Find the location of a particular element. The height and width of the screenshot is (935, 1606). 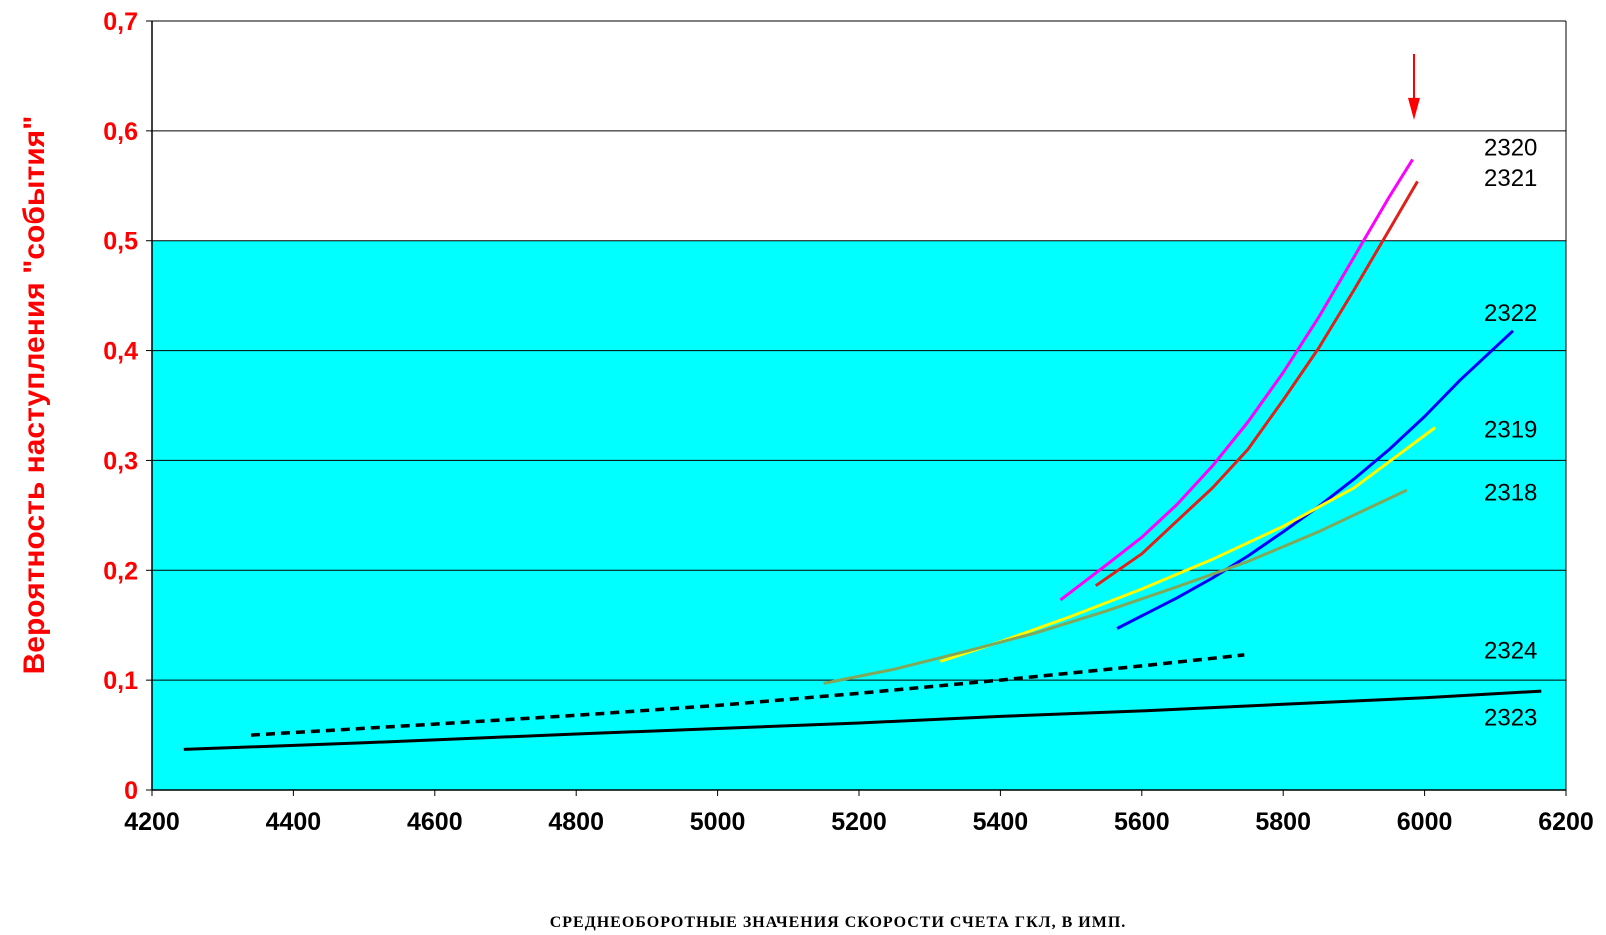

x-tick-label: 6000 is located at coordinates (1425, 822).